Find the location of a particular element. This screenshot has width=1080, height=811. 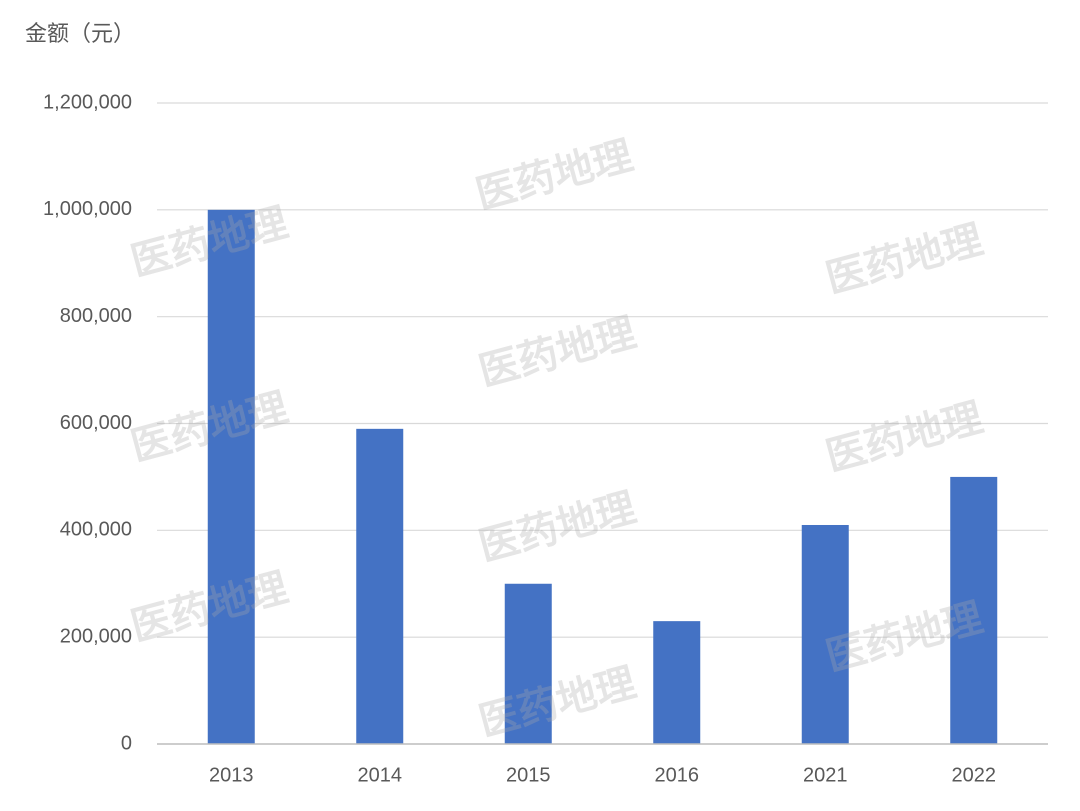

x-tick-label: 2014 is located at coordinates (380, 775).